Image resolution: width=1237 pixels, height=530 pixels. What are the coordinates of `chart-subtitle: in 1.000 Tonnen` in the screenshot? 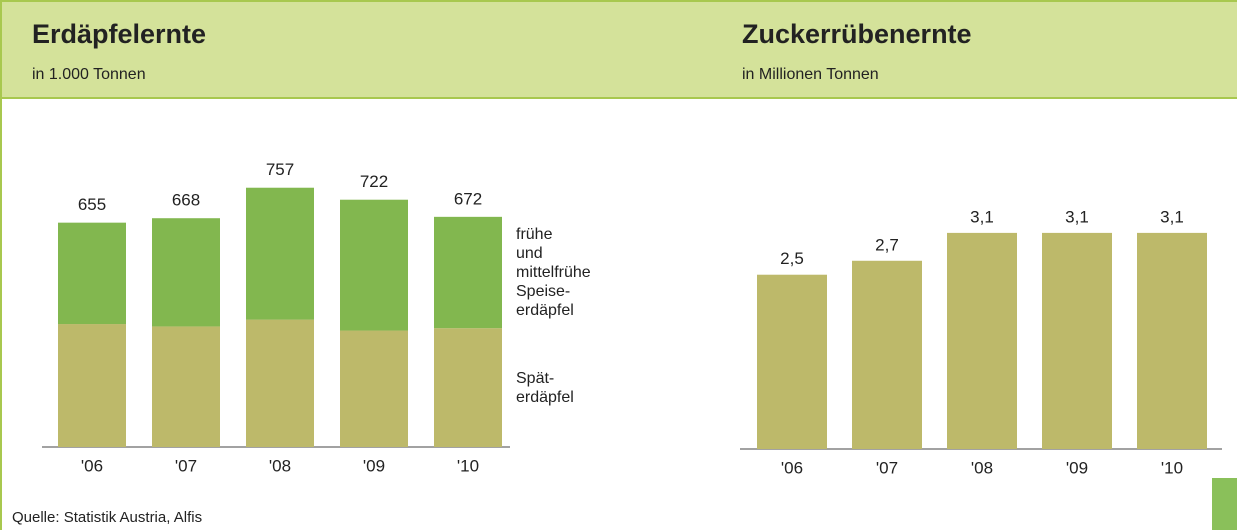 It's located at (89, 74).